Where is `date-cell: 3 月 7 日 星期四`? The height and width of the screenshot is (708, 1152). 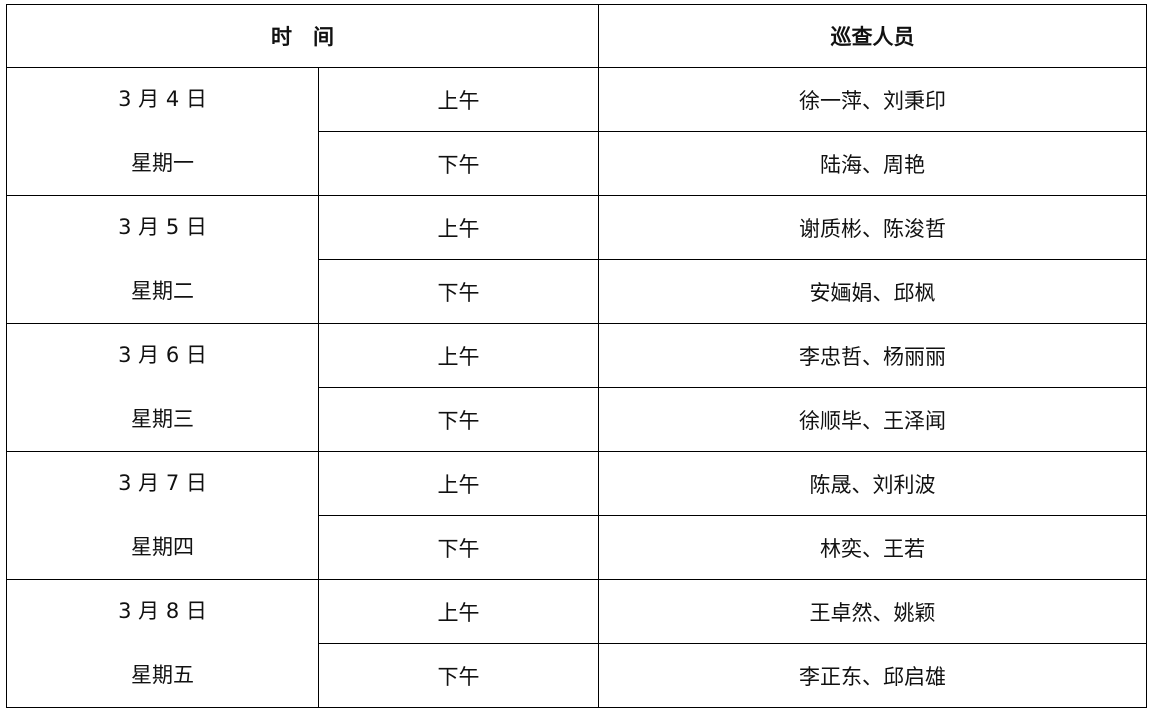 date-cell: 3 月 7 日 星期四 is located at coordinates (162, 515).